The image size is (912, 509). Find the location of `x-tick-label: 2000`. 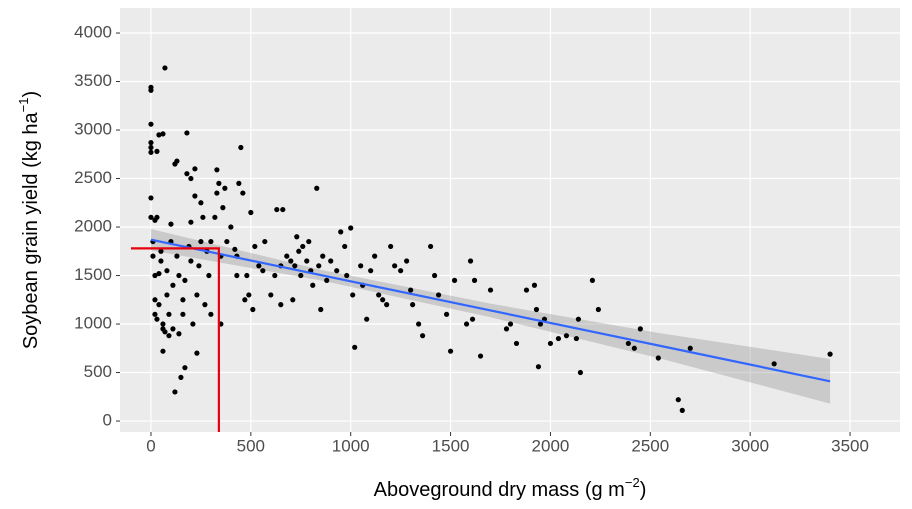

x-tick-label: 2000 is located at coordinates (551, 445).